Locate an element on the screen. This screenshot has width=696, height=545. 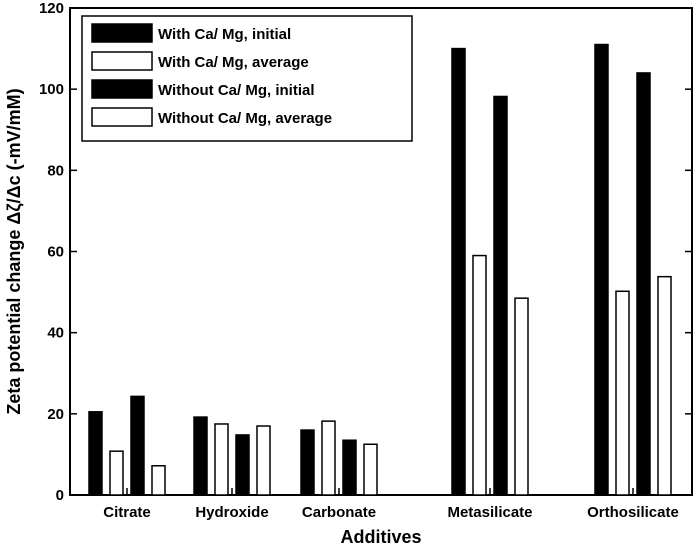
y-tick-label: 120 is located at coordinates (51, 8).